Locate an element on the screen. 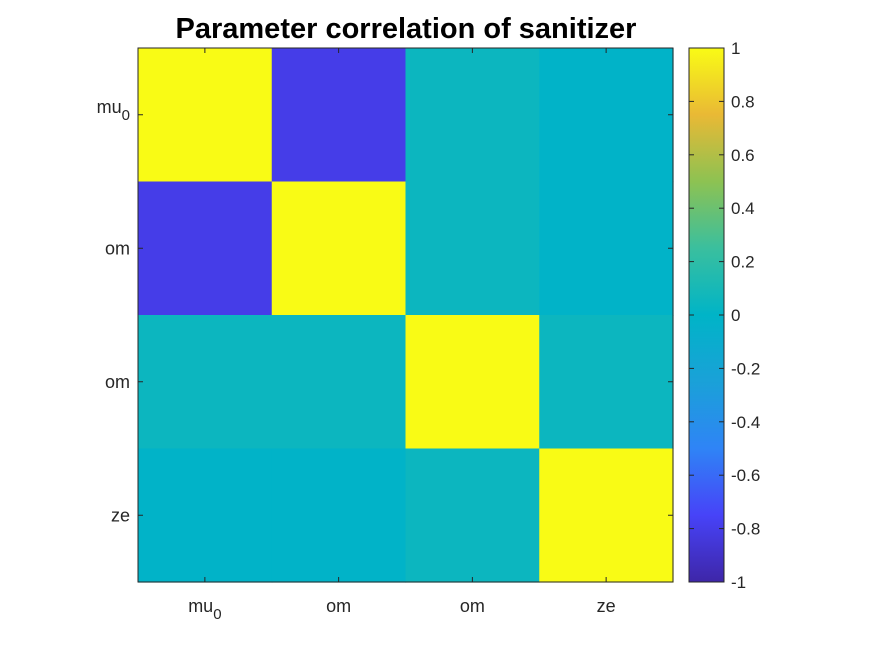 The width and height of the screenshot is (875, 661). y-tick-label: ze is located at coordinates (120, 515).